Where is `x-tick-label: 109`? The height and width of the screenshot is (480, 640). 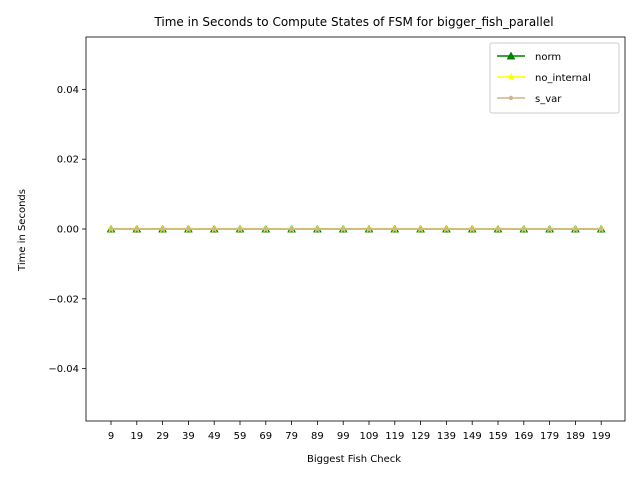
x-tick-label: 109 is located at coordinates (368, 436).